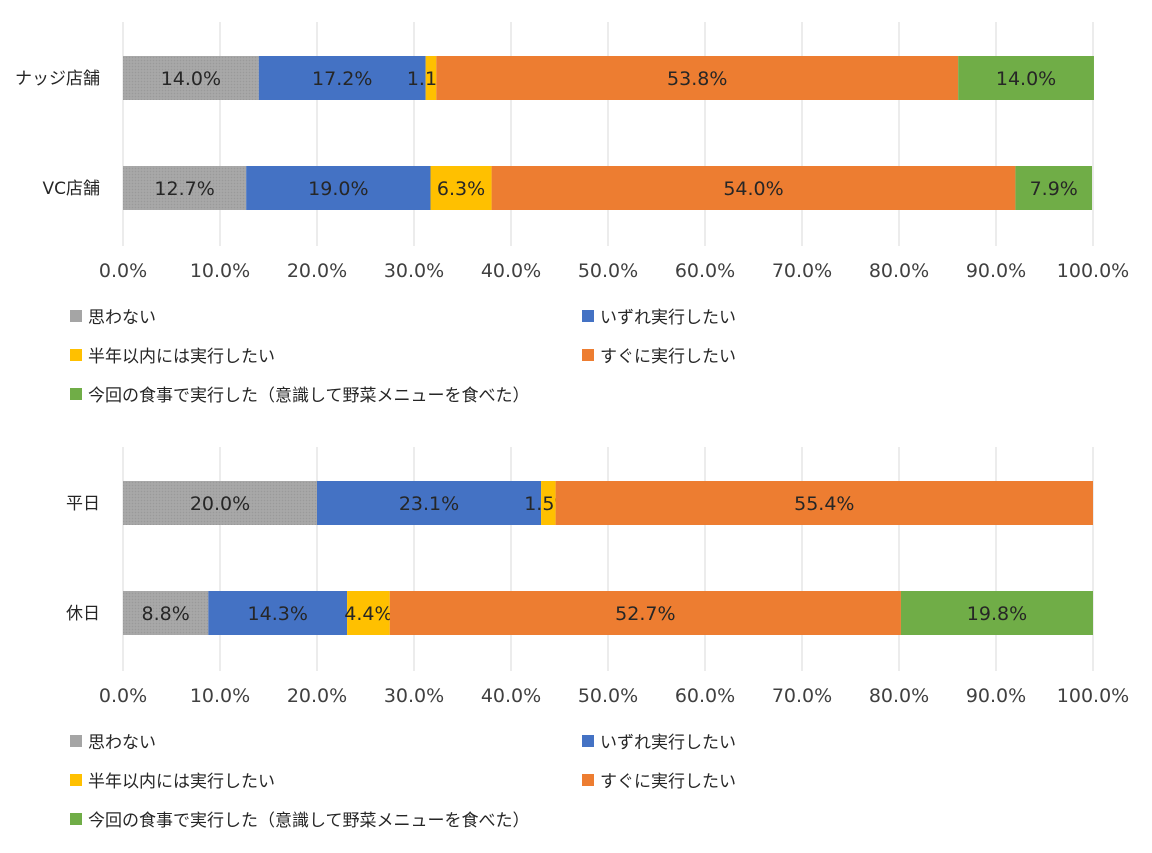 This screenshot has height=853, width=1152. I want to click on data-label: 6.3%, so click(461, 189).